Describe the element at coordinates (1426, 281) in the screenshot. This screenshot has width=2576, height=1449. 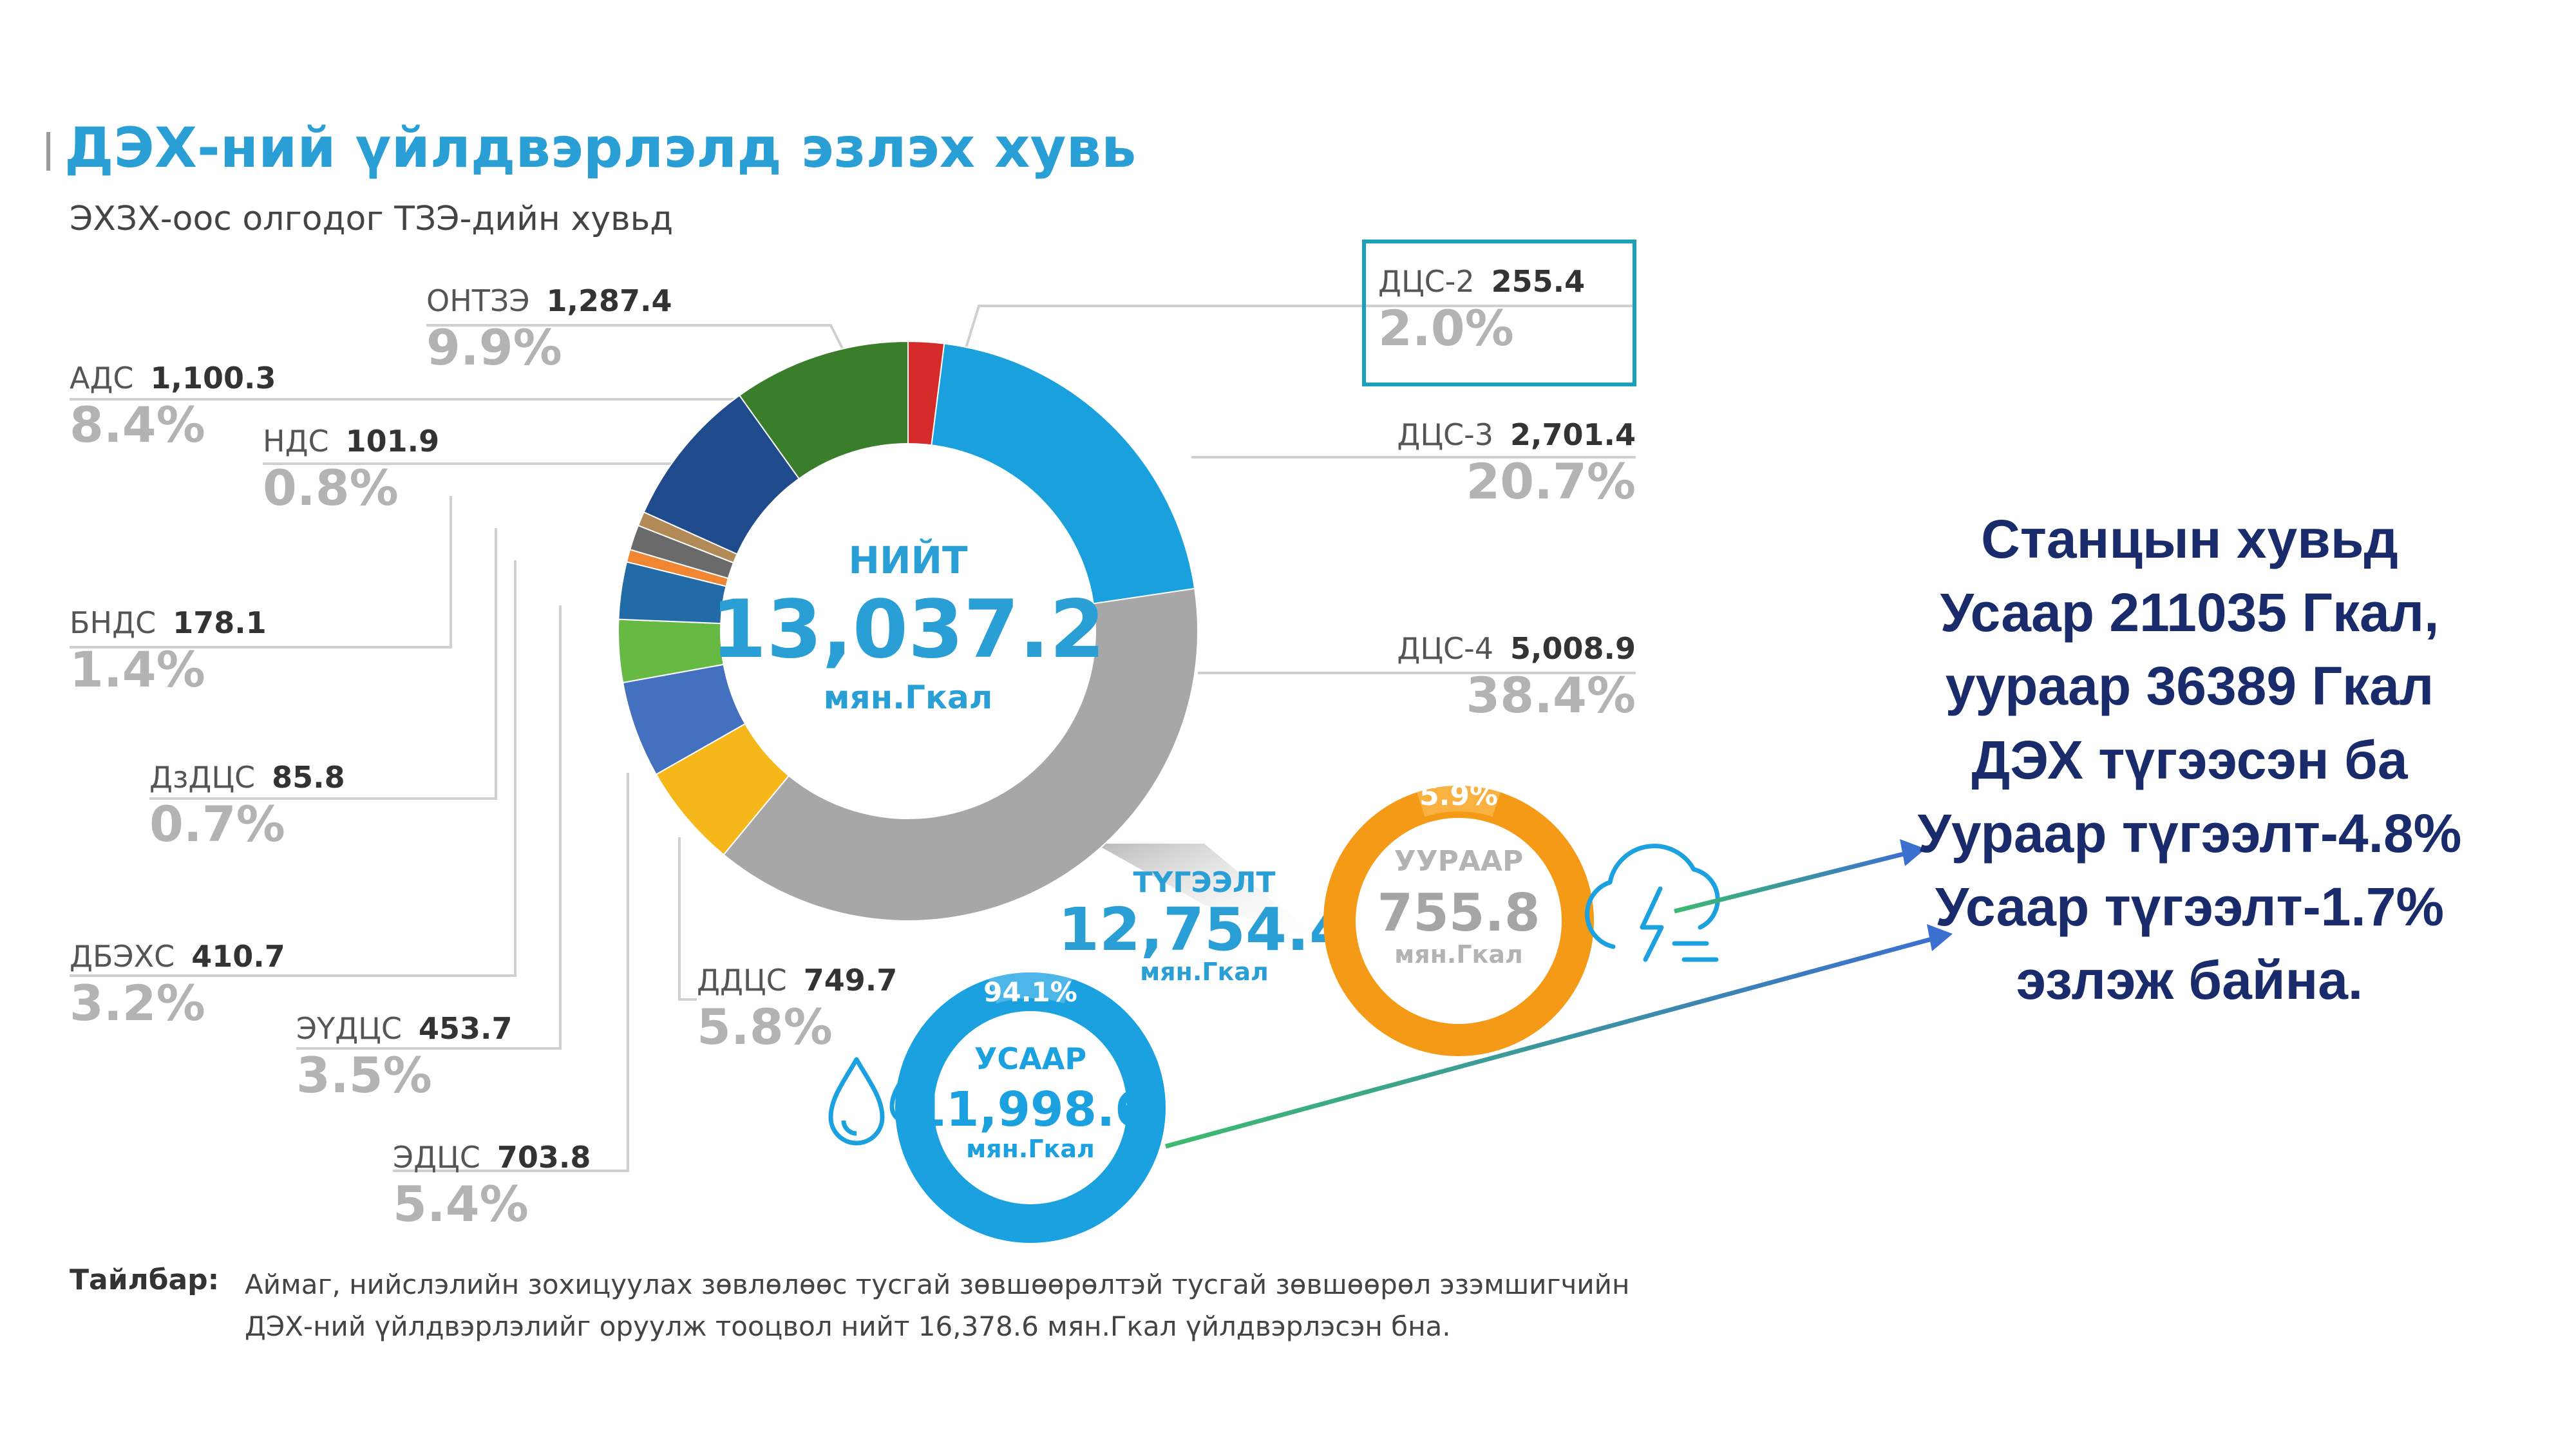
I see `slice-name: ДЦС-2` at that location.